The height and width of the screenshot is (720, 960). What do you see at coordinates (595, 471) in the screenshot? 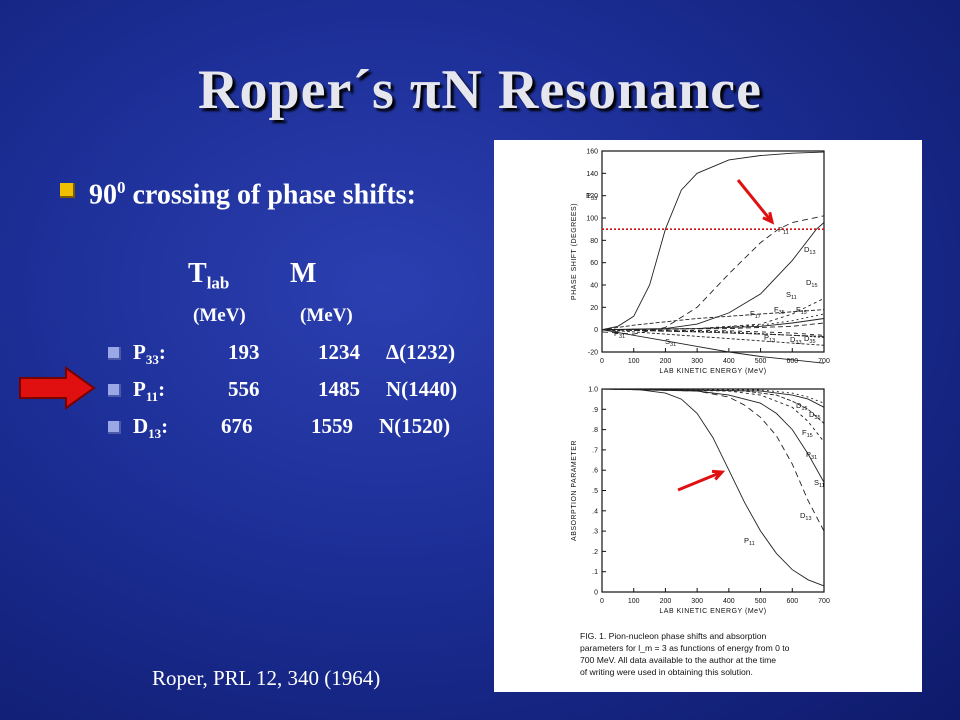
I see `y-tick-label: .6` at bounding box center [595, 471].